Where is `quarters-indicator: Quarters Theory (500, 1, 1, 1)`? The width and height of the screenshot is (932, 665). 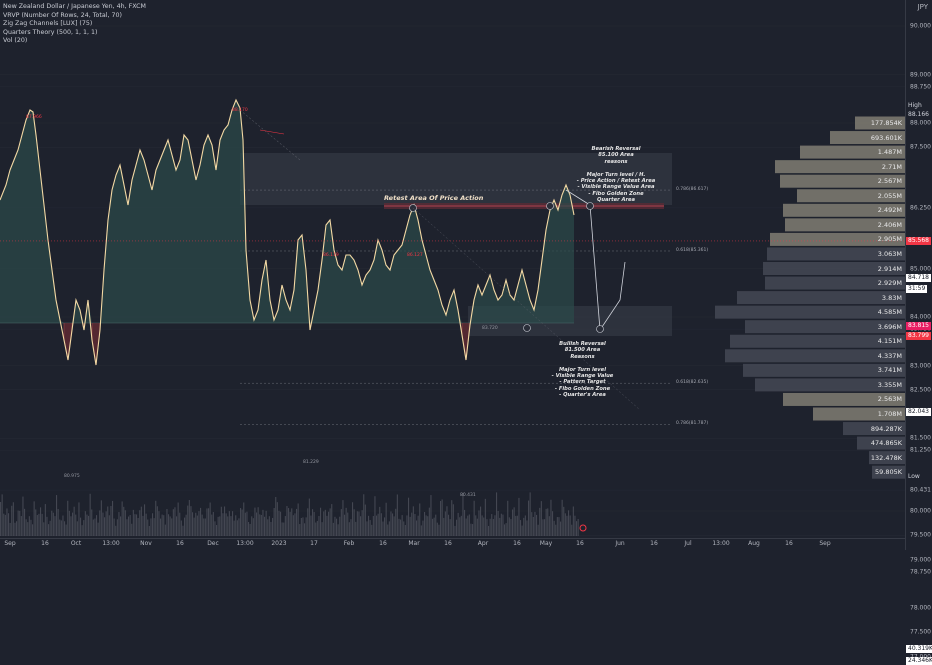
quarters-indicator: Quarters Theory (500, 1, 1, 1) is located at coordinates (50, 32).